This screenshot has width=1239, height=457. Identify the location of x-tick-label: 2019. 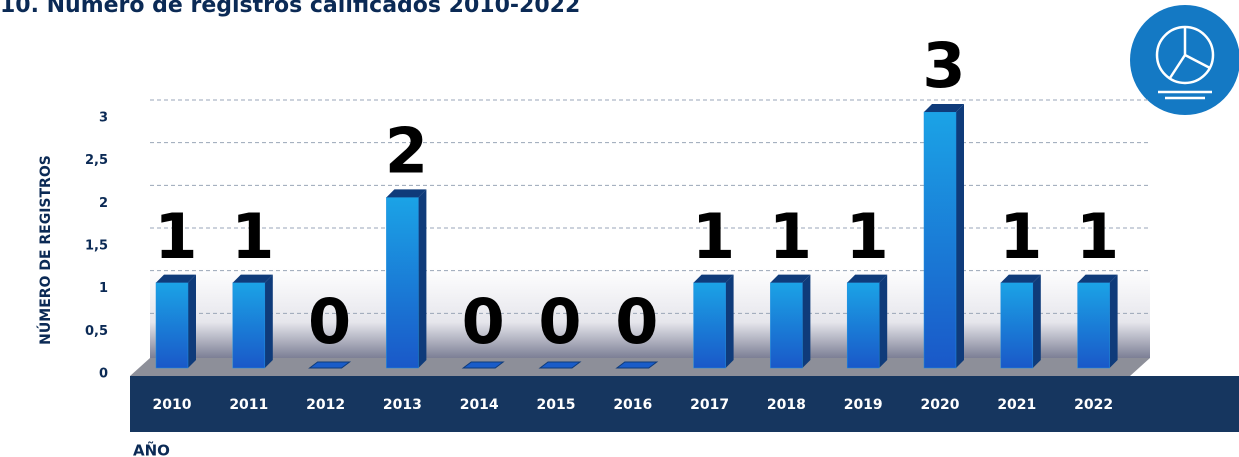
(863, 405).